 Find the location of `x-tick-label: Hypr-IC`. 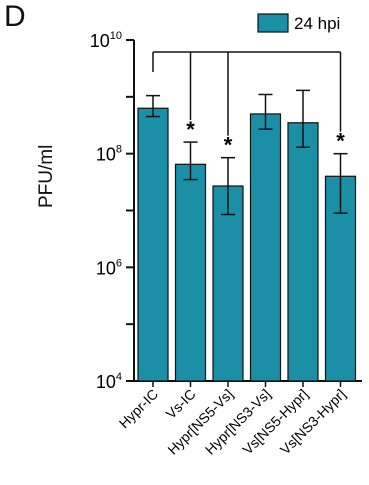

x-tick-label: Hypr-IC is located at coordinates (138, 408).